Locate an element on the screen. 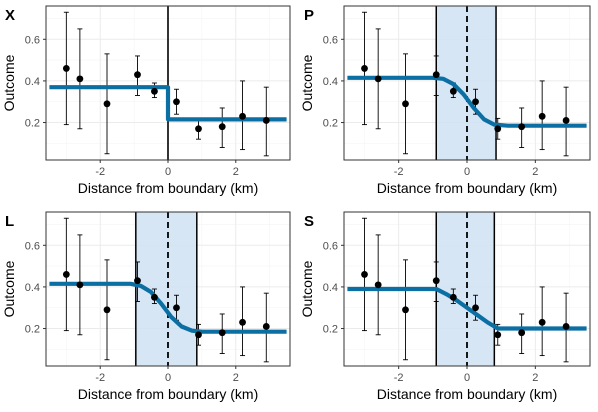  panel-tag: S is located at coordinates (309, 221).